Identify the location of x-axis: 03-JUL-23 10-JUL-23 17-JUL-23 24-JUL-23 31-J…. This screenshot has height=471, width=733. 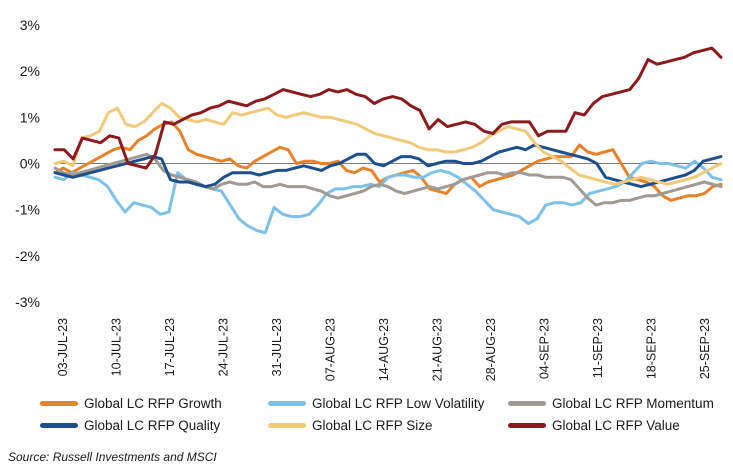
(384, 349).